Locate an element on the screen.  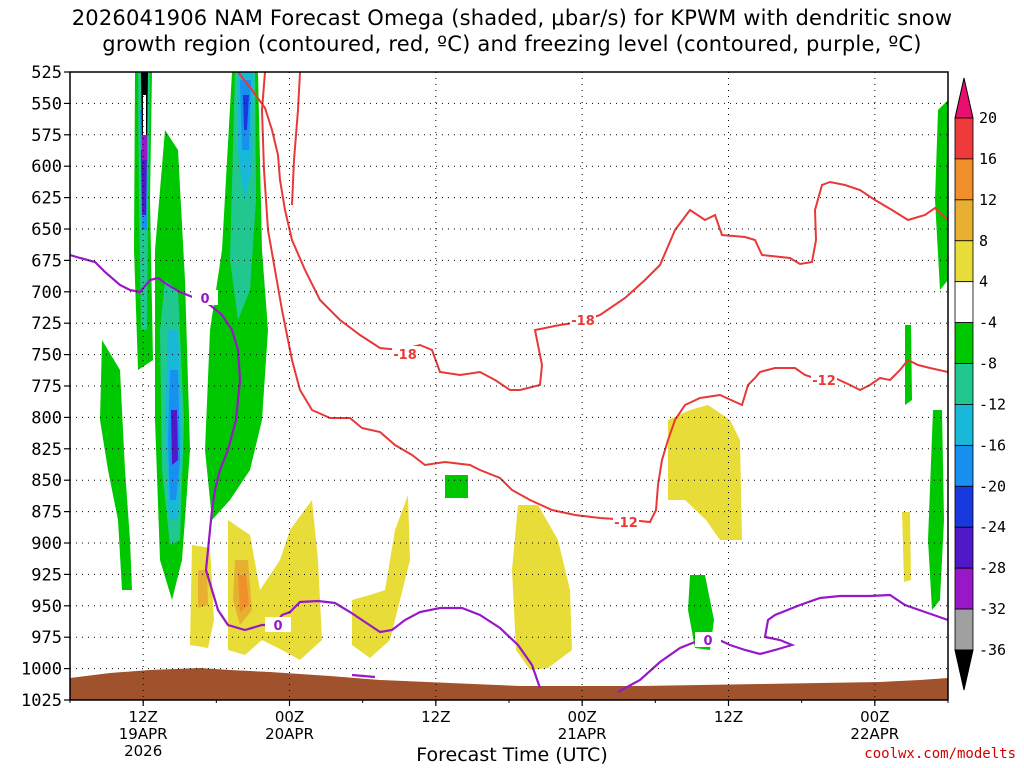
colorbar-label: -24 is located at coordinates (992, 527).